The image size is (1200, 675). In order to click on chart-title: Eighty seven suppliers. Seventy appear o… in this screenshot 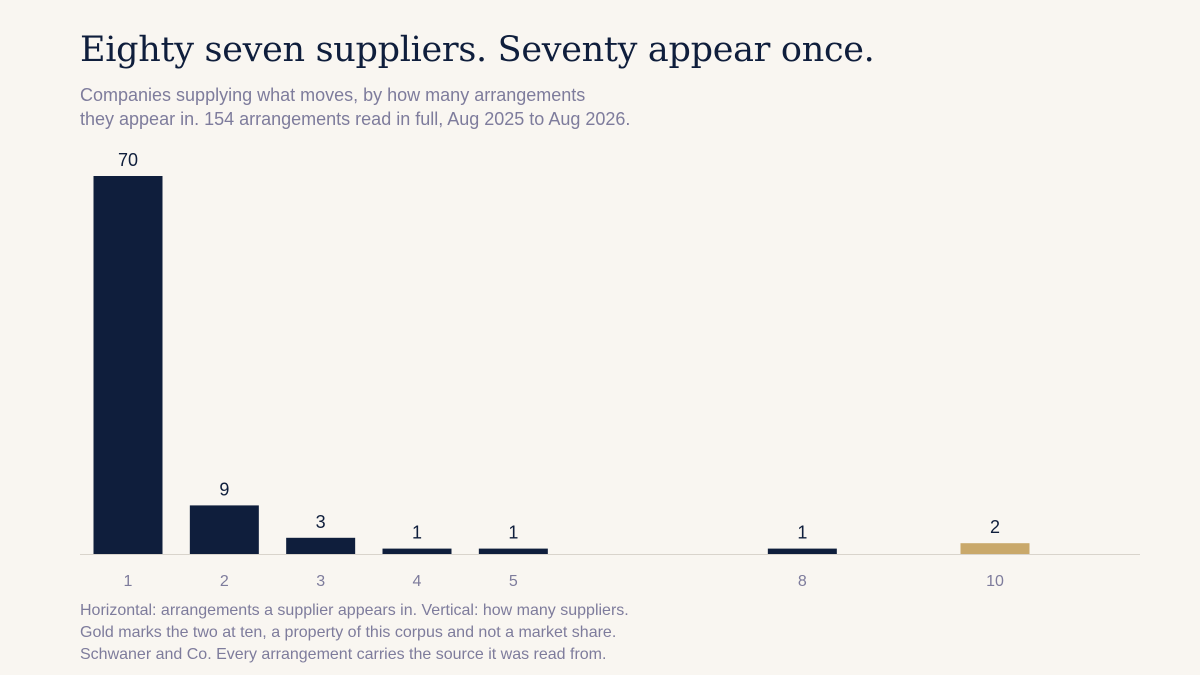, I will do `click(477, 50)`.